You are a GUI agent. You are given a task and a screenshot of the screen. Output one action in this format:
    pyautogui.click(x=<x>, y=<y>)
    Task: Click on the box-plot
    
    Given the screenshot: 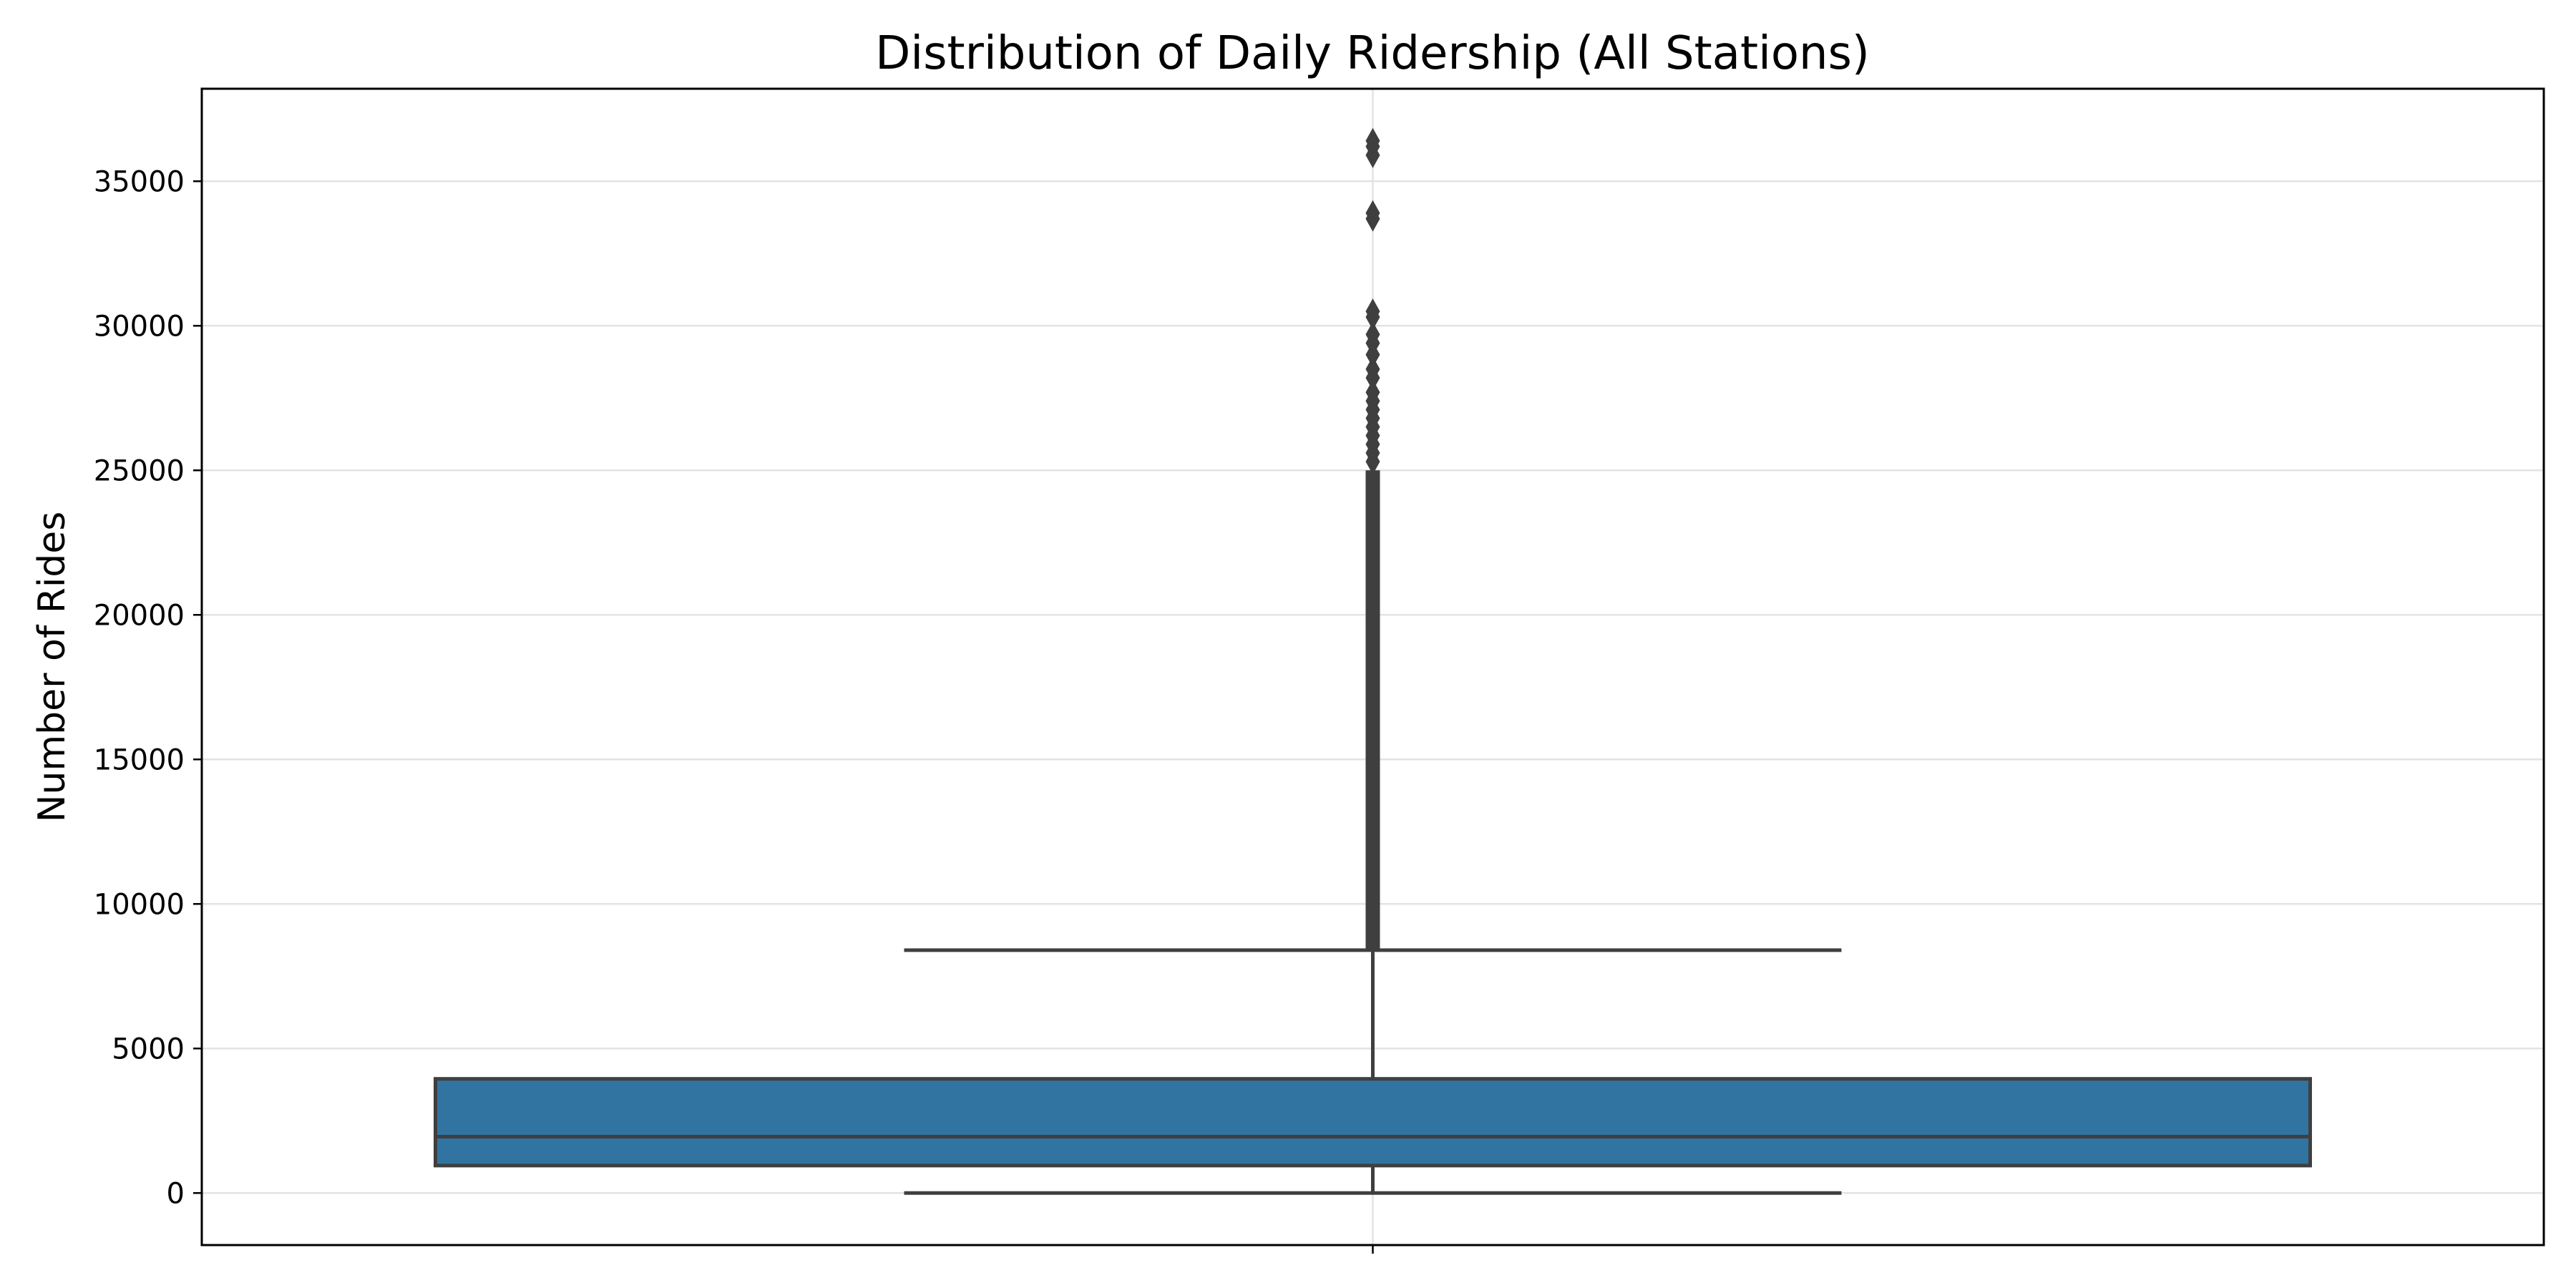 What is the action you would take?
    pyautogui.click(x=1373, y=1071)
    